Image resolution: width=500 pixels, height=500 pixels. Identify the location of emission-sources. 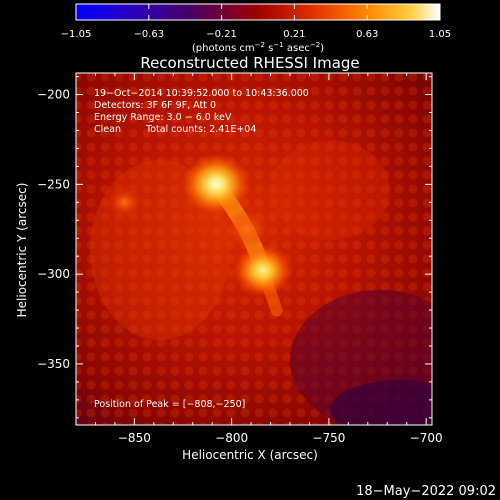
(199, 235).